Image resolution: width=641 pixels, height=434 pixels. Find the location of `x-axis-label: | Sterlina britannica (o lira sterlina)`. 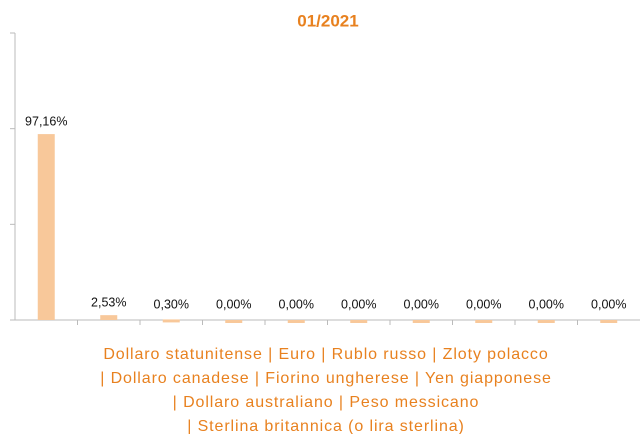

x-axis-label: | Sterlina britannica (o lira sterlina) is located at coordinates (326, 426).